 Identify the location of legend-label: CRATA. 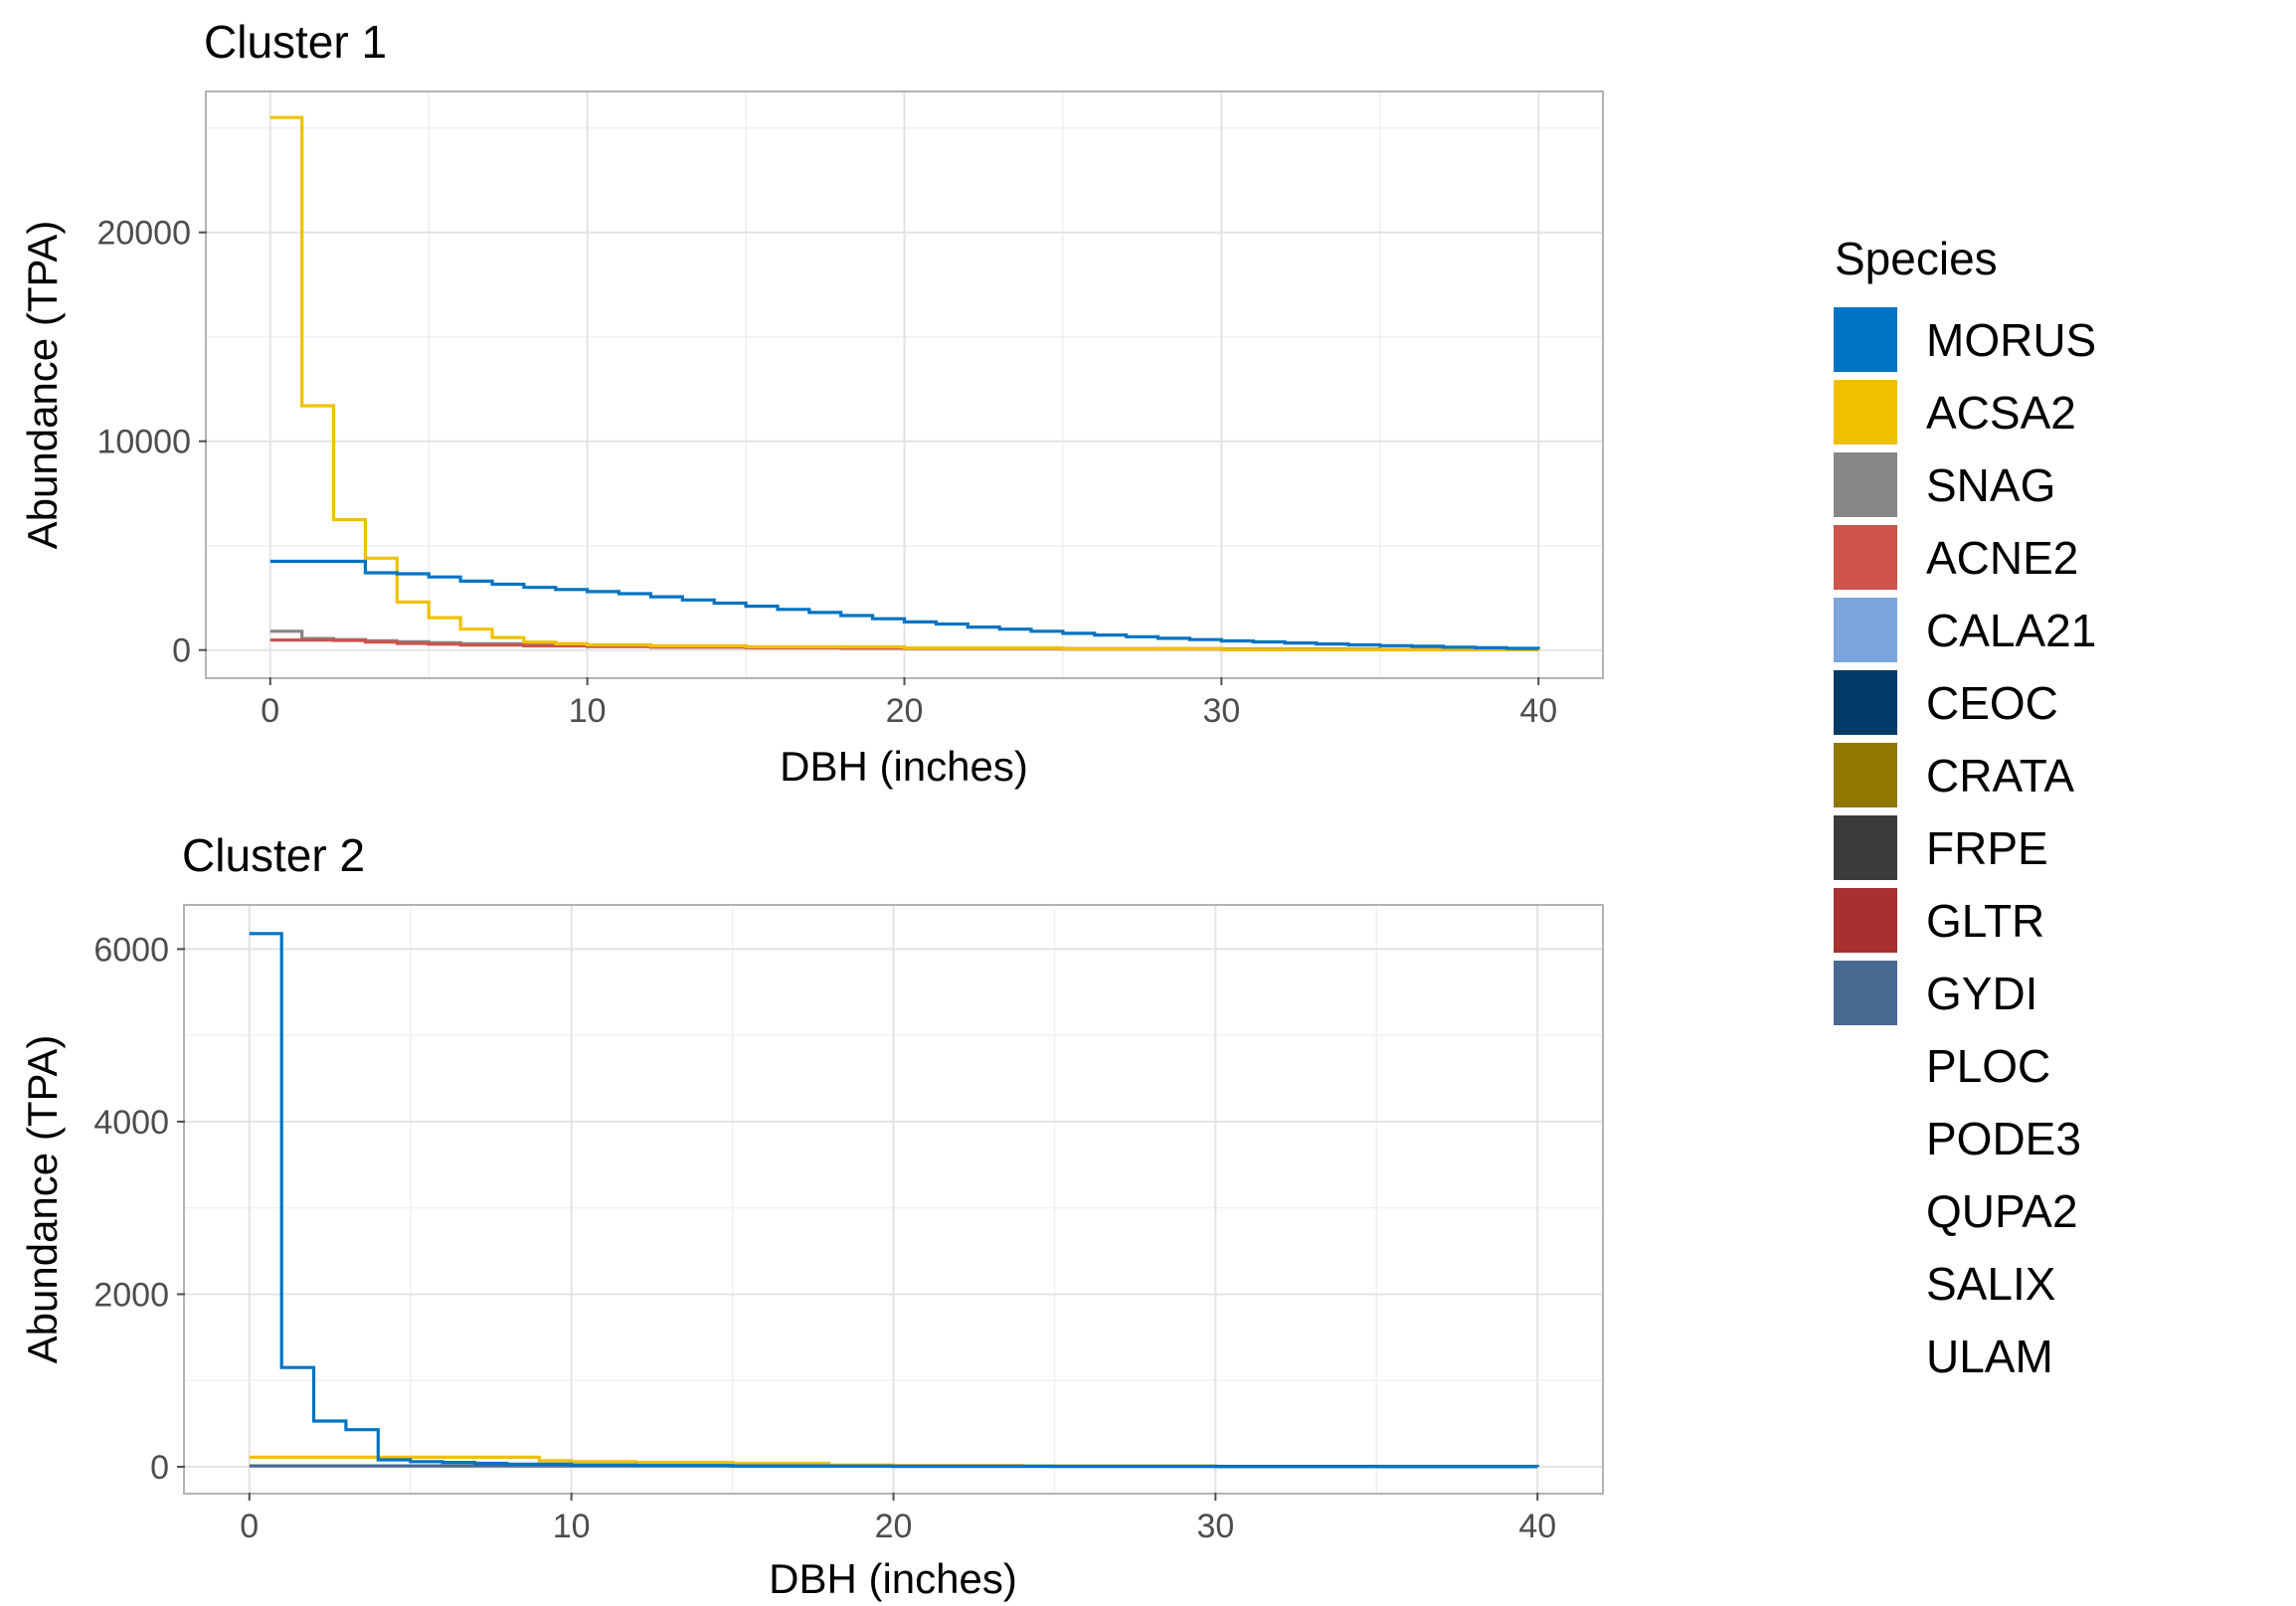
(2000, 776).